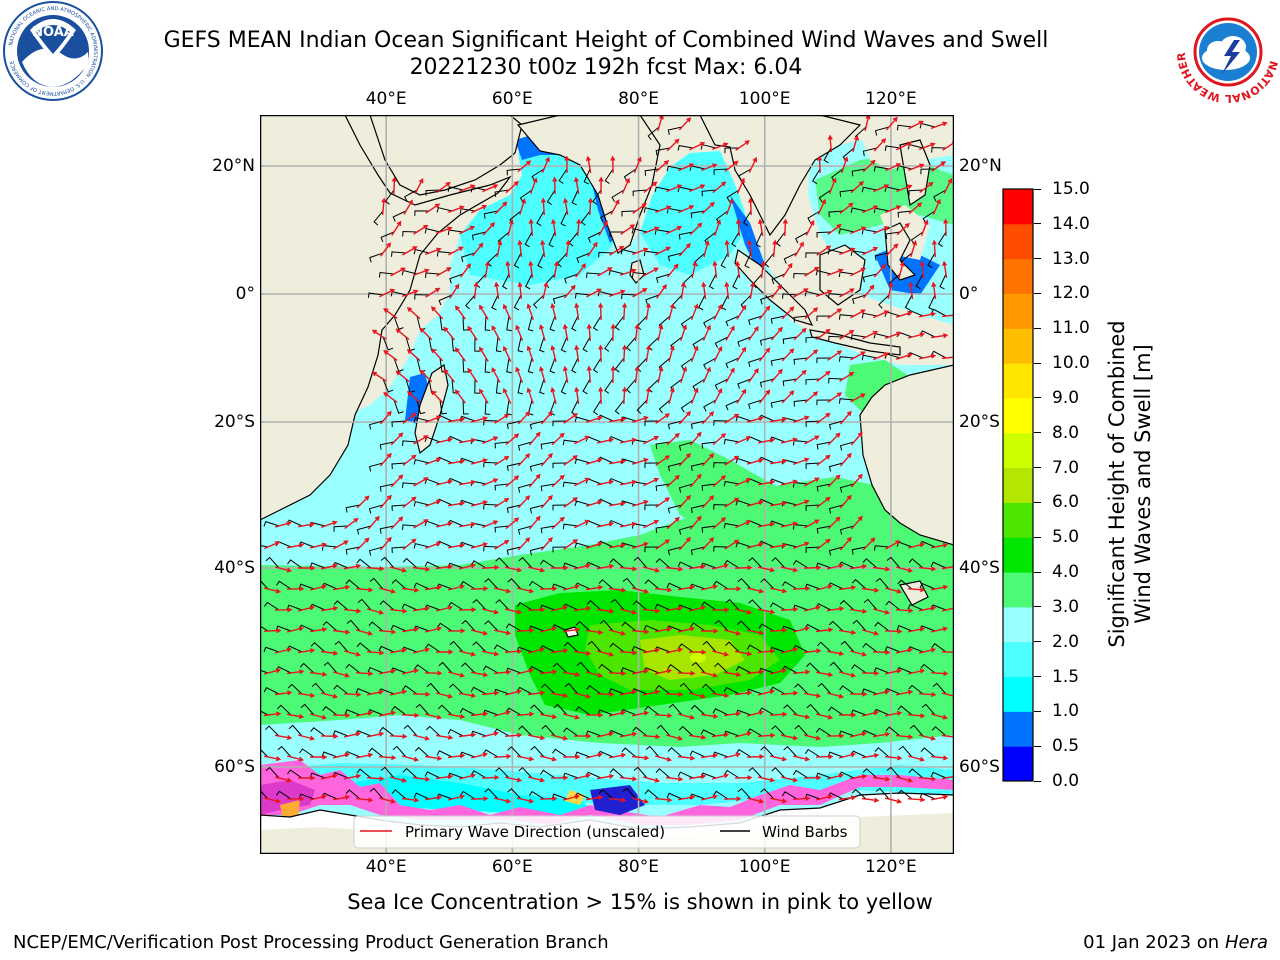 The height and width of the screenshot is (960, 1280). Describe the element at coordinates (906, 455) in the screenshot. I see `australia-land` at that location.